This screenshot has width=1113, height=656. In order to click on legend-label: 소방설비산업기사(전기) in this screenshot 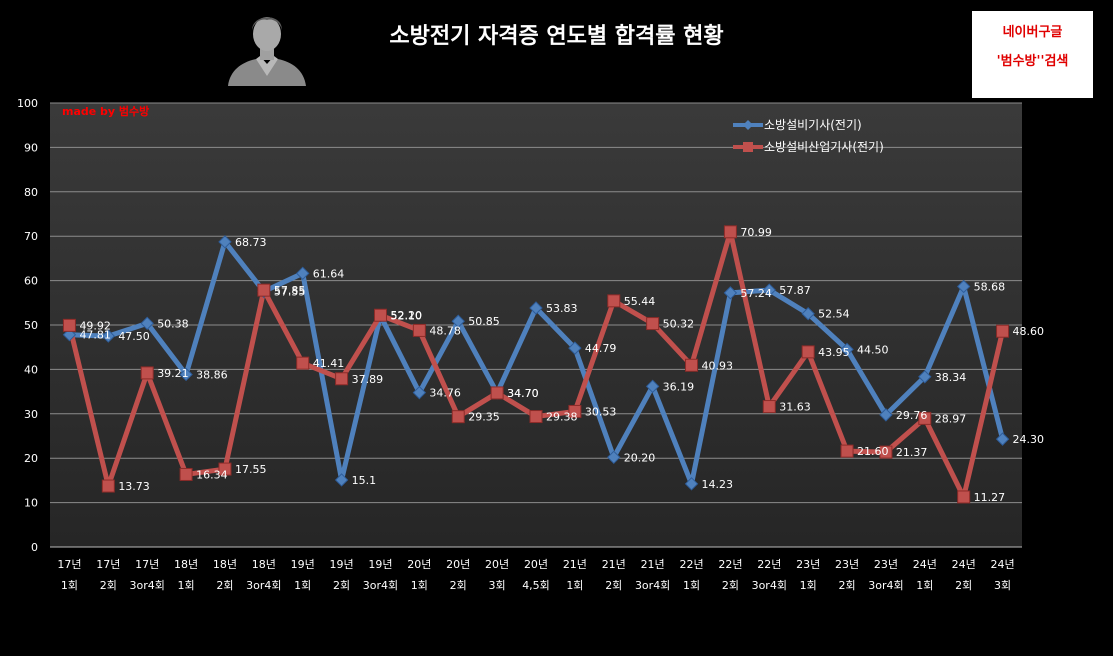, I will do `click(824, 147)`.